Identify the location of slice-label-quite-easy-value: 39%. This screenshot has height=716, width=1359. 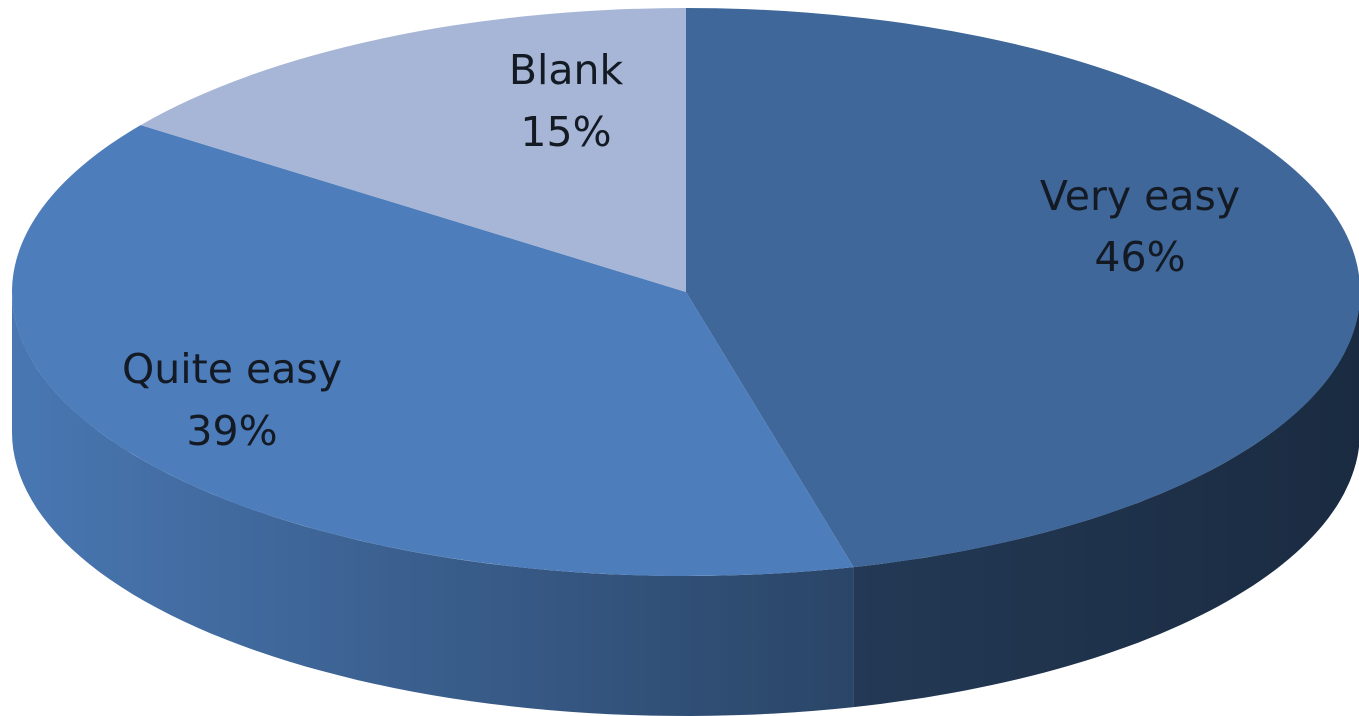
(231, 431).